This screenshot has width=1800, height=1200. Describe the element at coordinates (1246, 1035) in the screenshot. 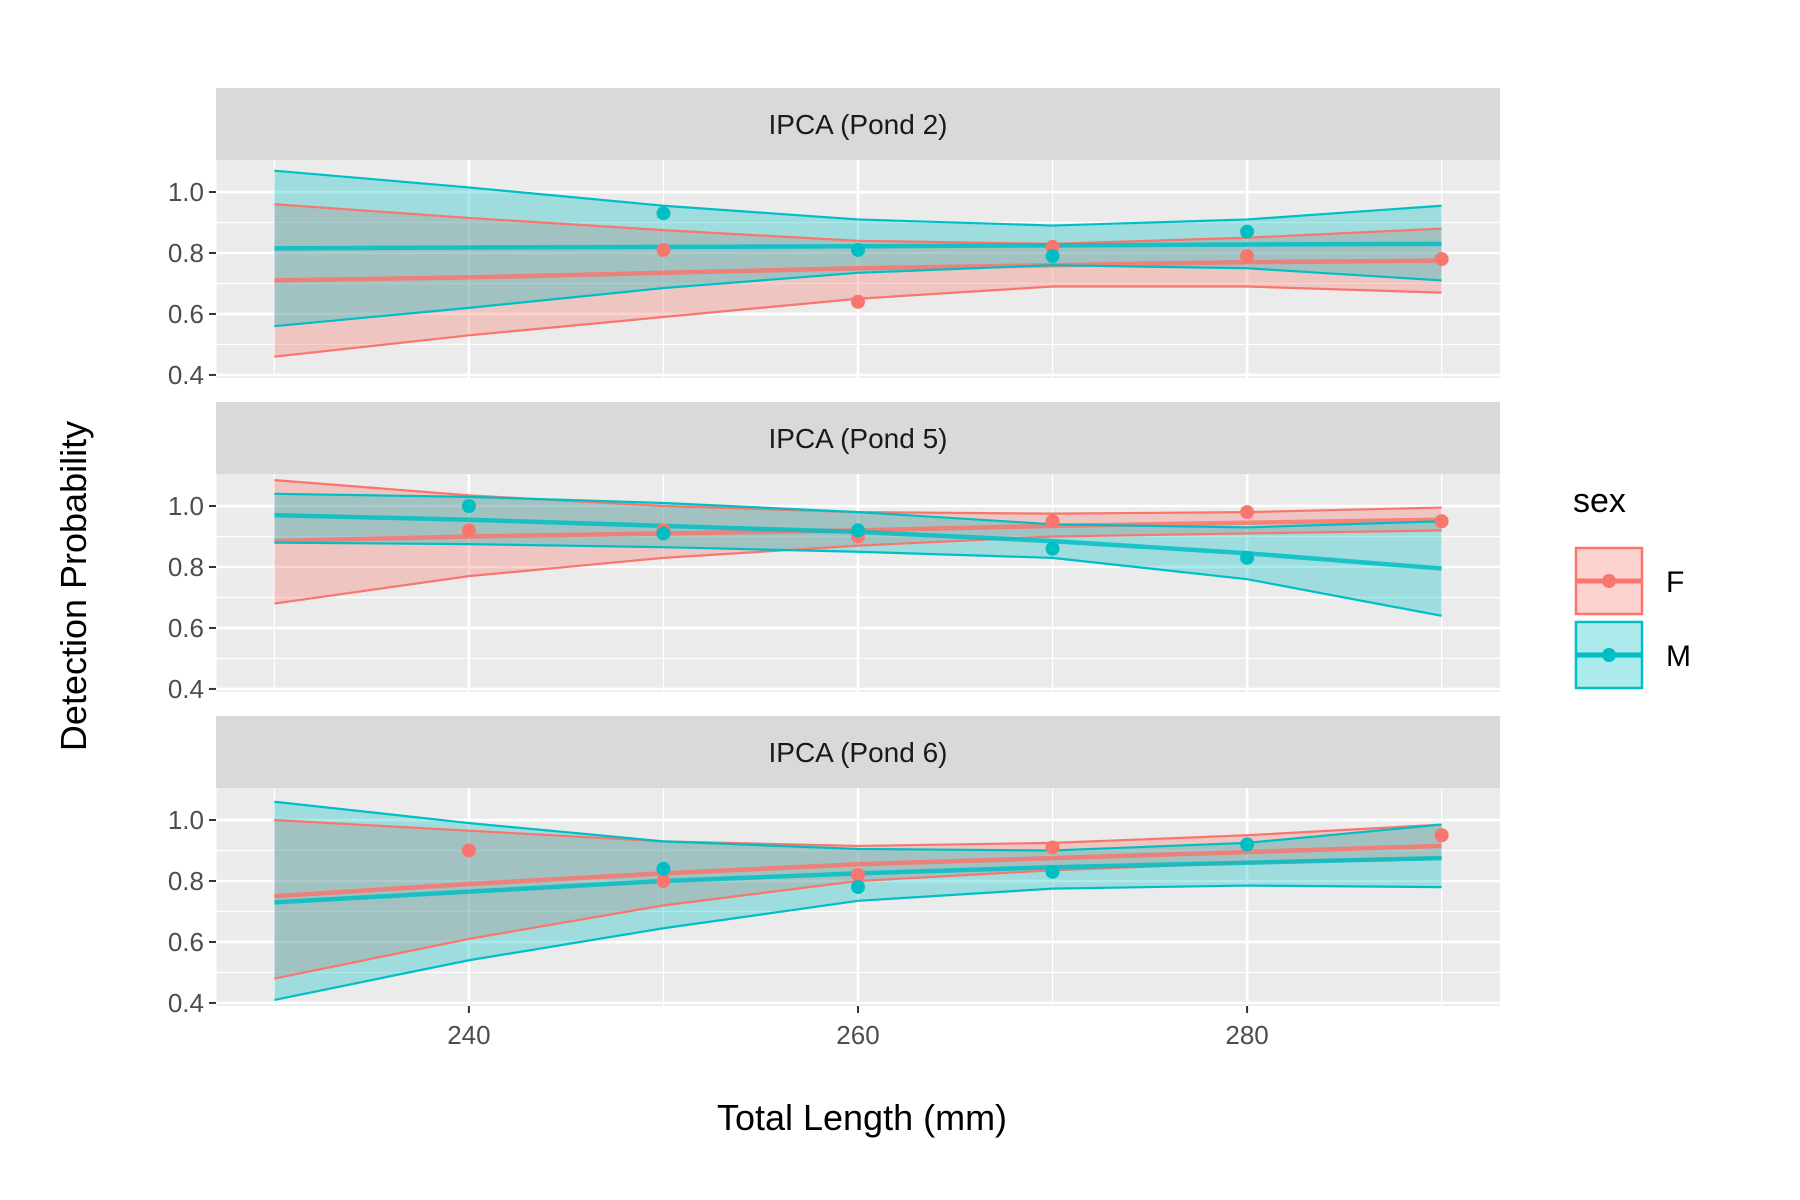

I see `x-tick-label: 280` at that location.